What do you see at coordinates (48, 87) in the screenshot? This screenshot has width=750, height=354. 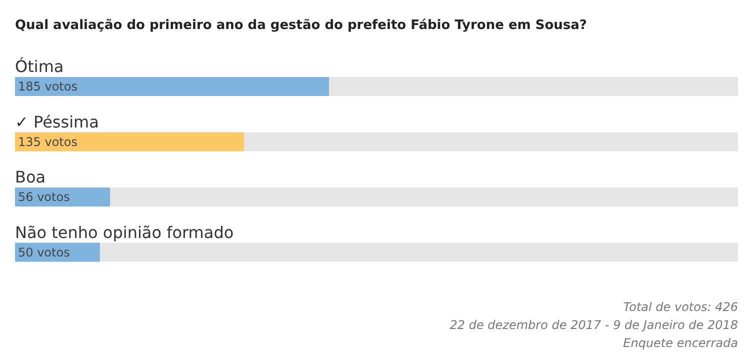 I see `data-label: 185 votos` at bounding box center [48, 87].